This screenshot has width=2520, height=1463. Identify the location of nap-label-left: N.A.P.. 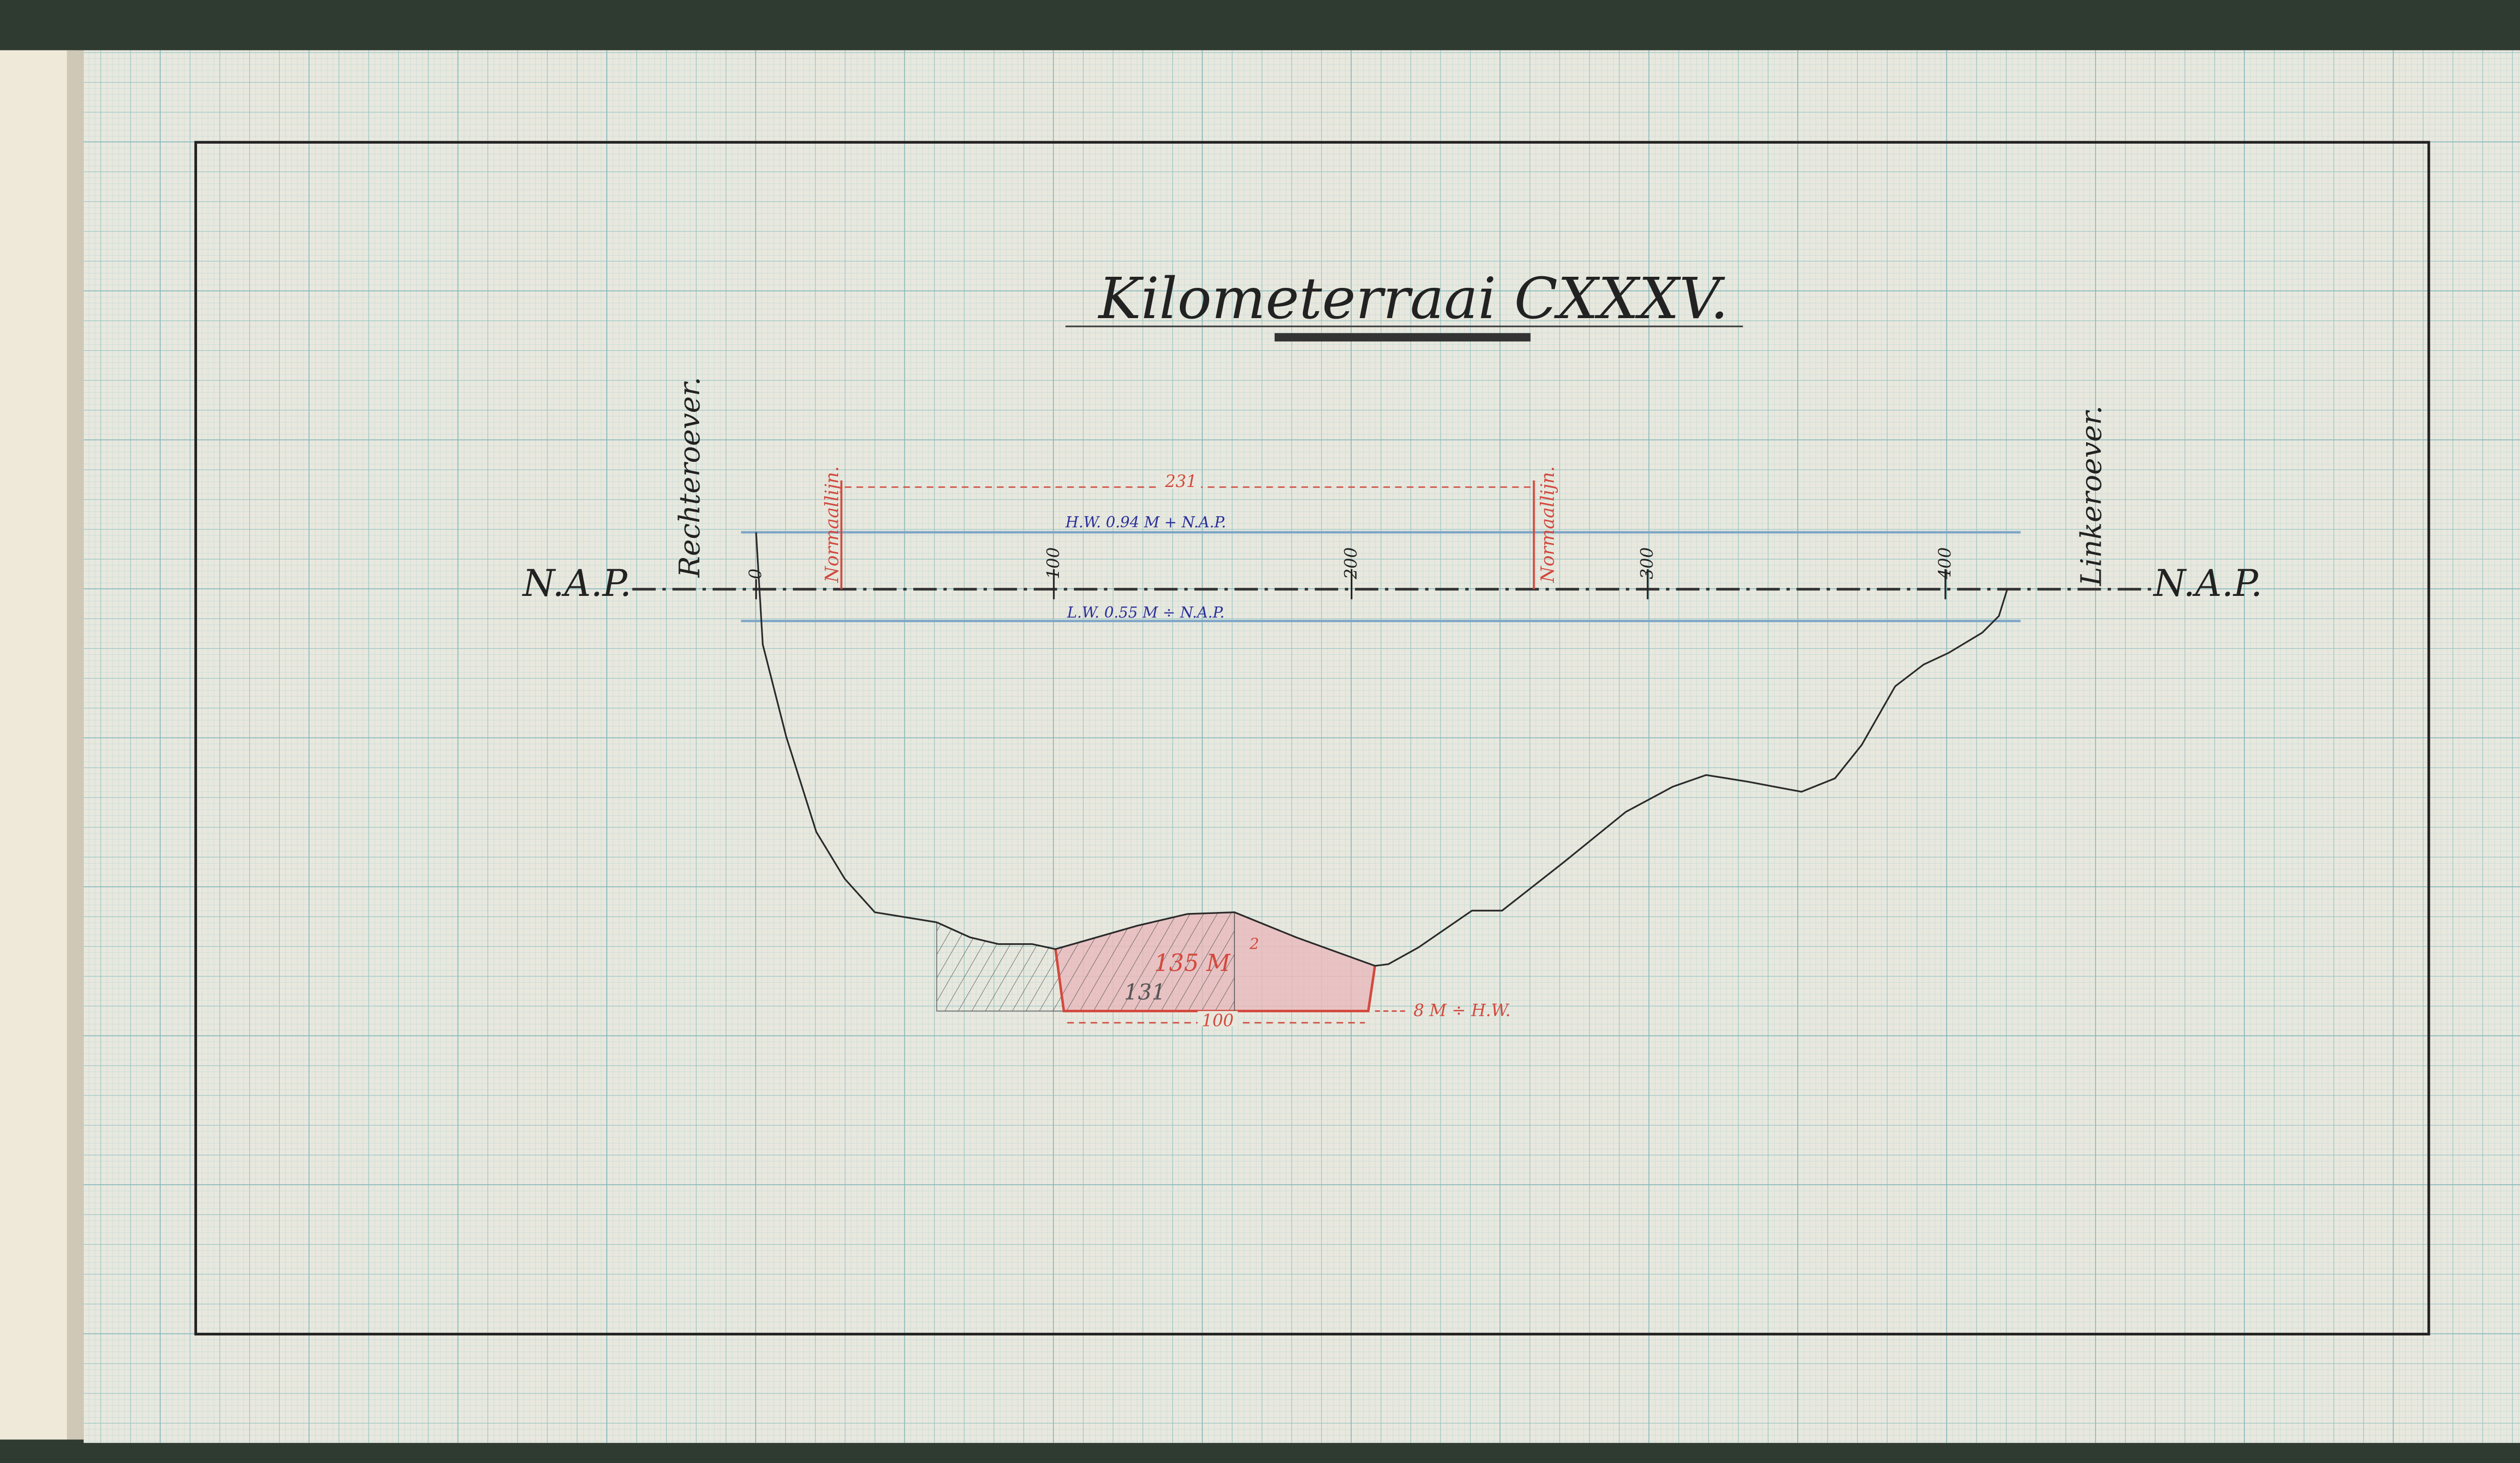
(577, 583).